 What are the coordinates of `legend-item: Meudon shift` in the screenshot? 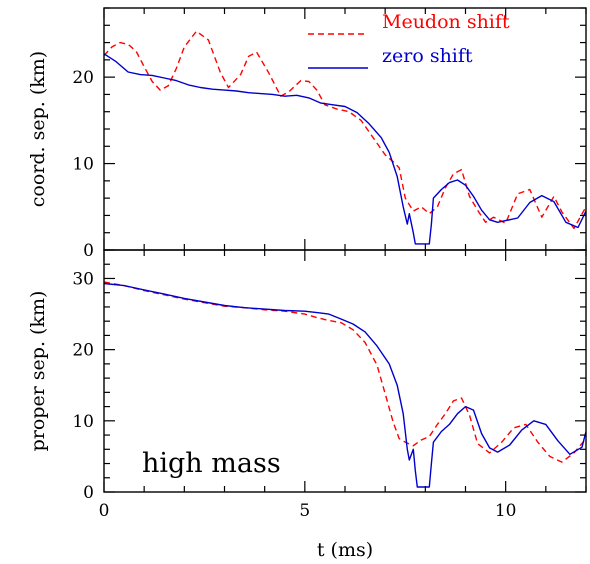 It's located at (409, 23).